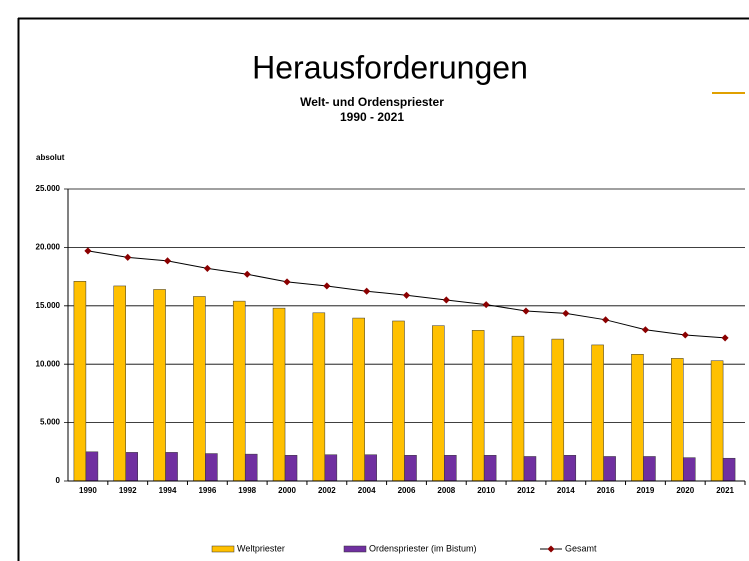 The image size is (749, 561). Describe the element at coordinates (247, 490) in the screenshot. I see `x-tick-label: 1998` at that location.